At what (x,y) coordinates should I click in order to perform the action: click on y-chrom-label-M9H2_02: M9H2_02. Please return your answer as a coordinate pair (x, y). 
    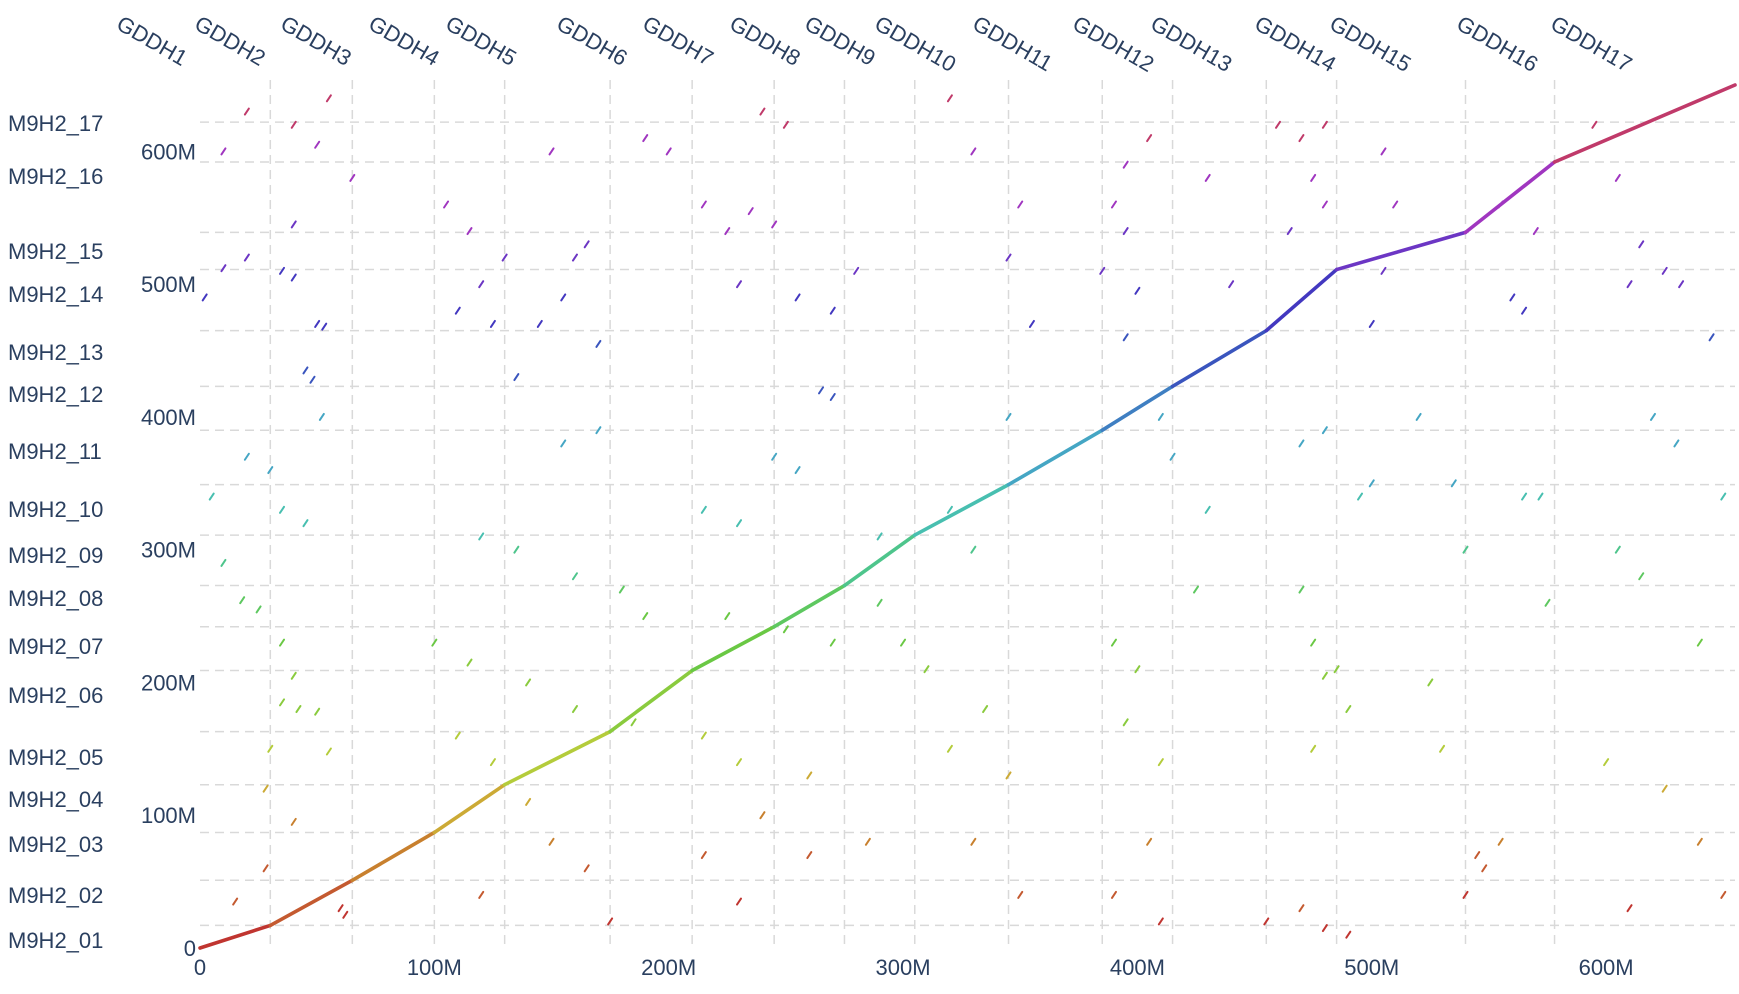
    Looking at the image, I should click on (55, 895).